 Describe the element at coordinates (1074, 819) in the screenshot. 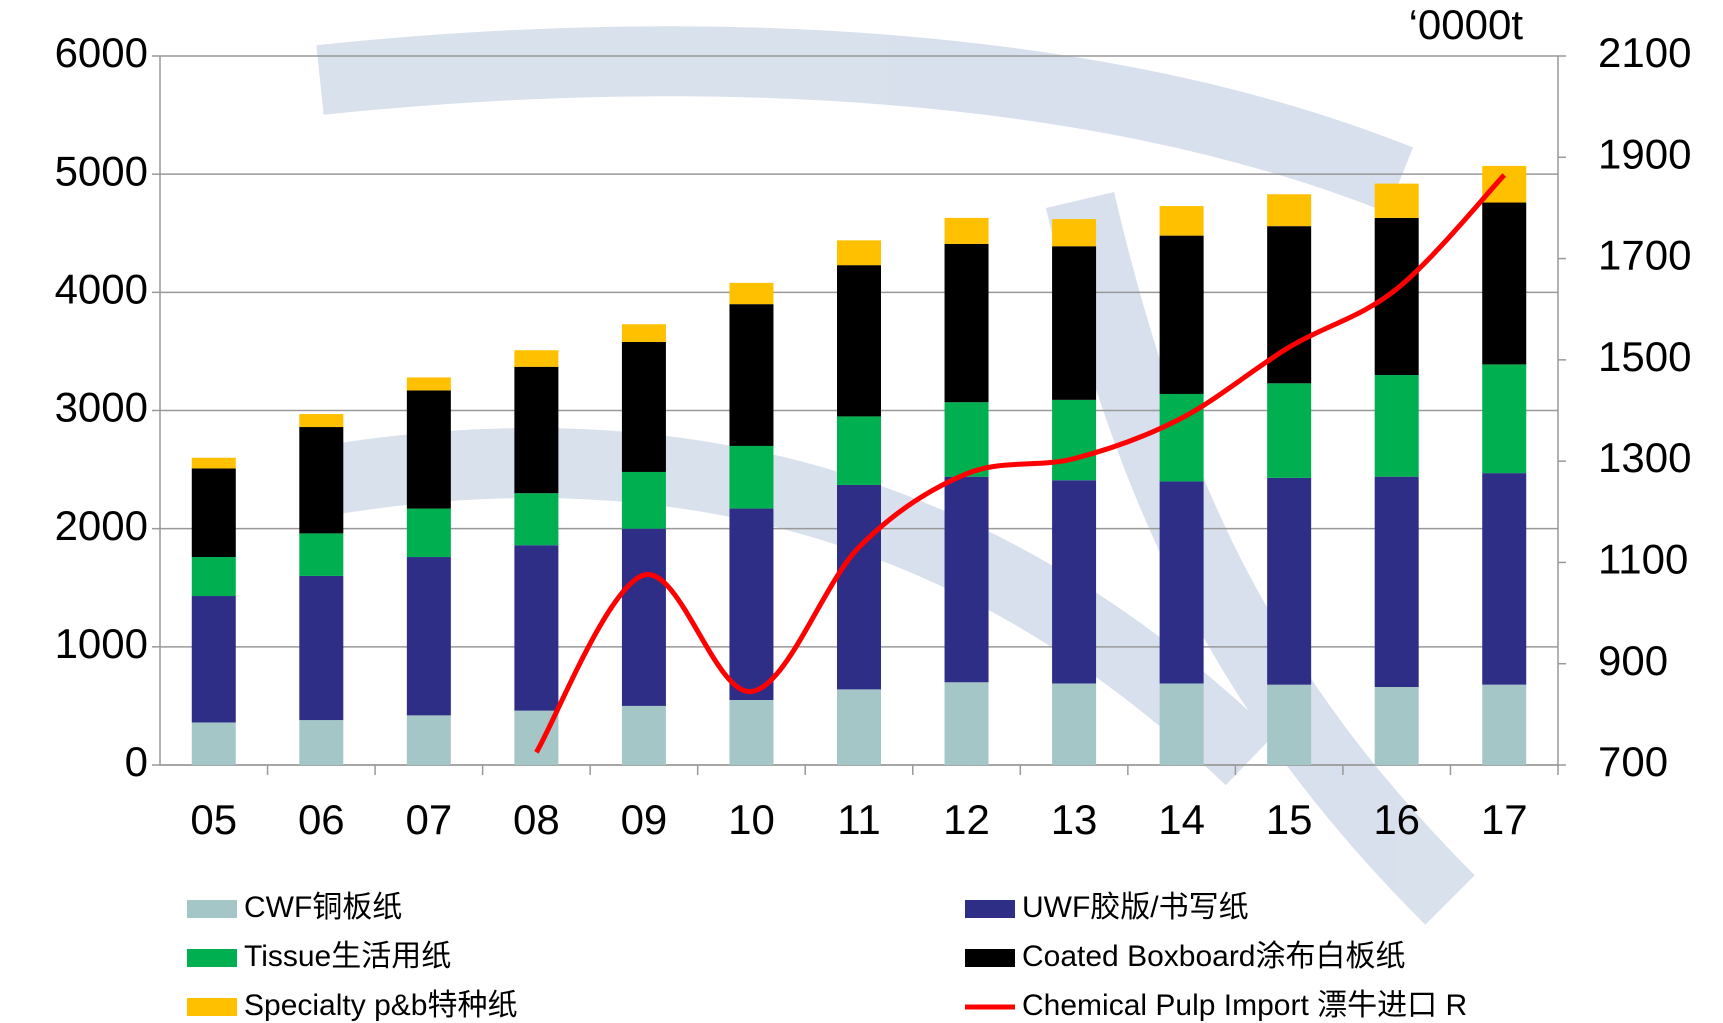

I see `x-tick-label: 13` at that location.